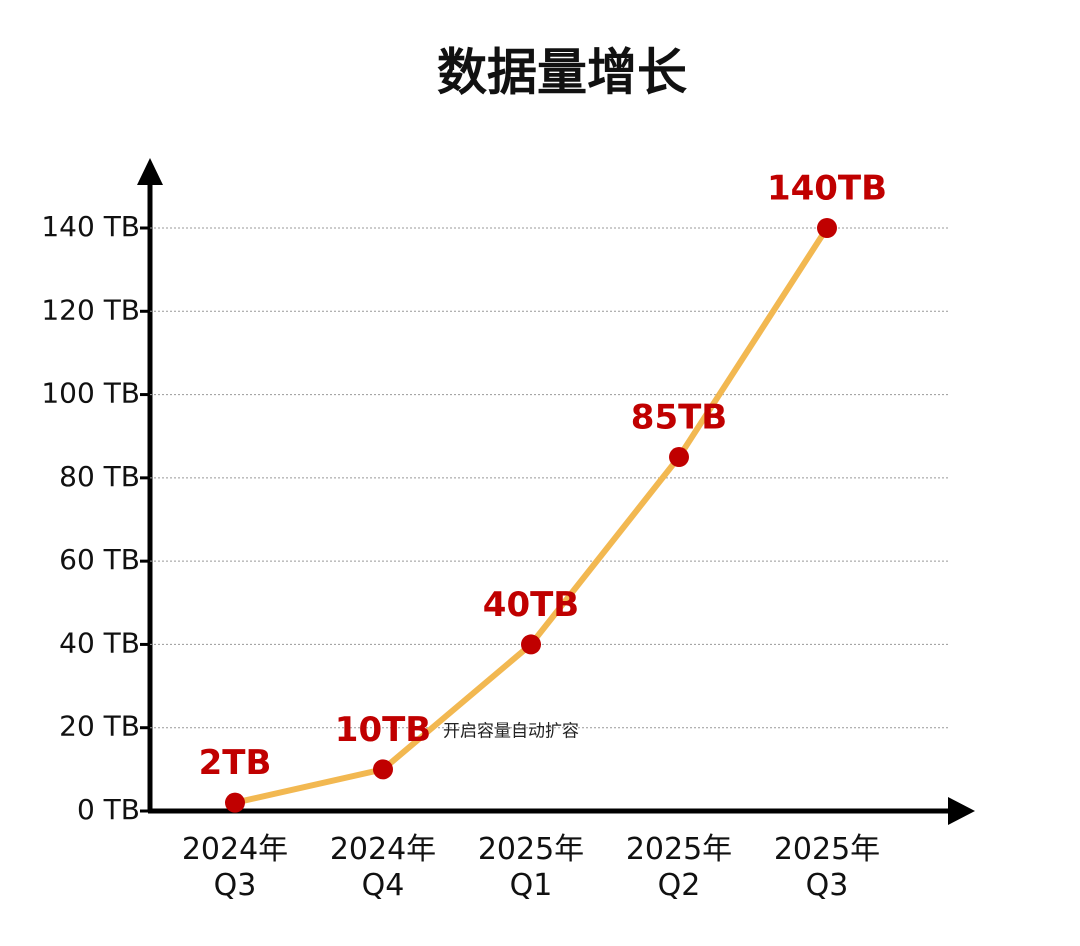 This screenshot has width=1080, height=946. What do you see at coordinates (383, 885) in the screenshot?
I see `x-tick-label-line: Q4` at bounding box center [383, 885].